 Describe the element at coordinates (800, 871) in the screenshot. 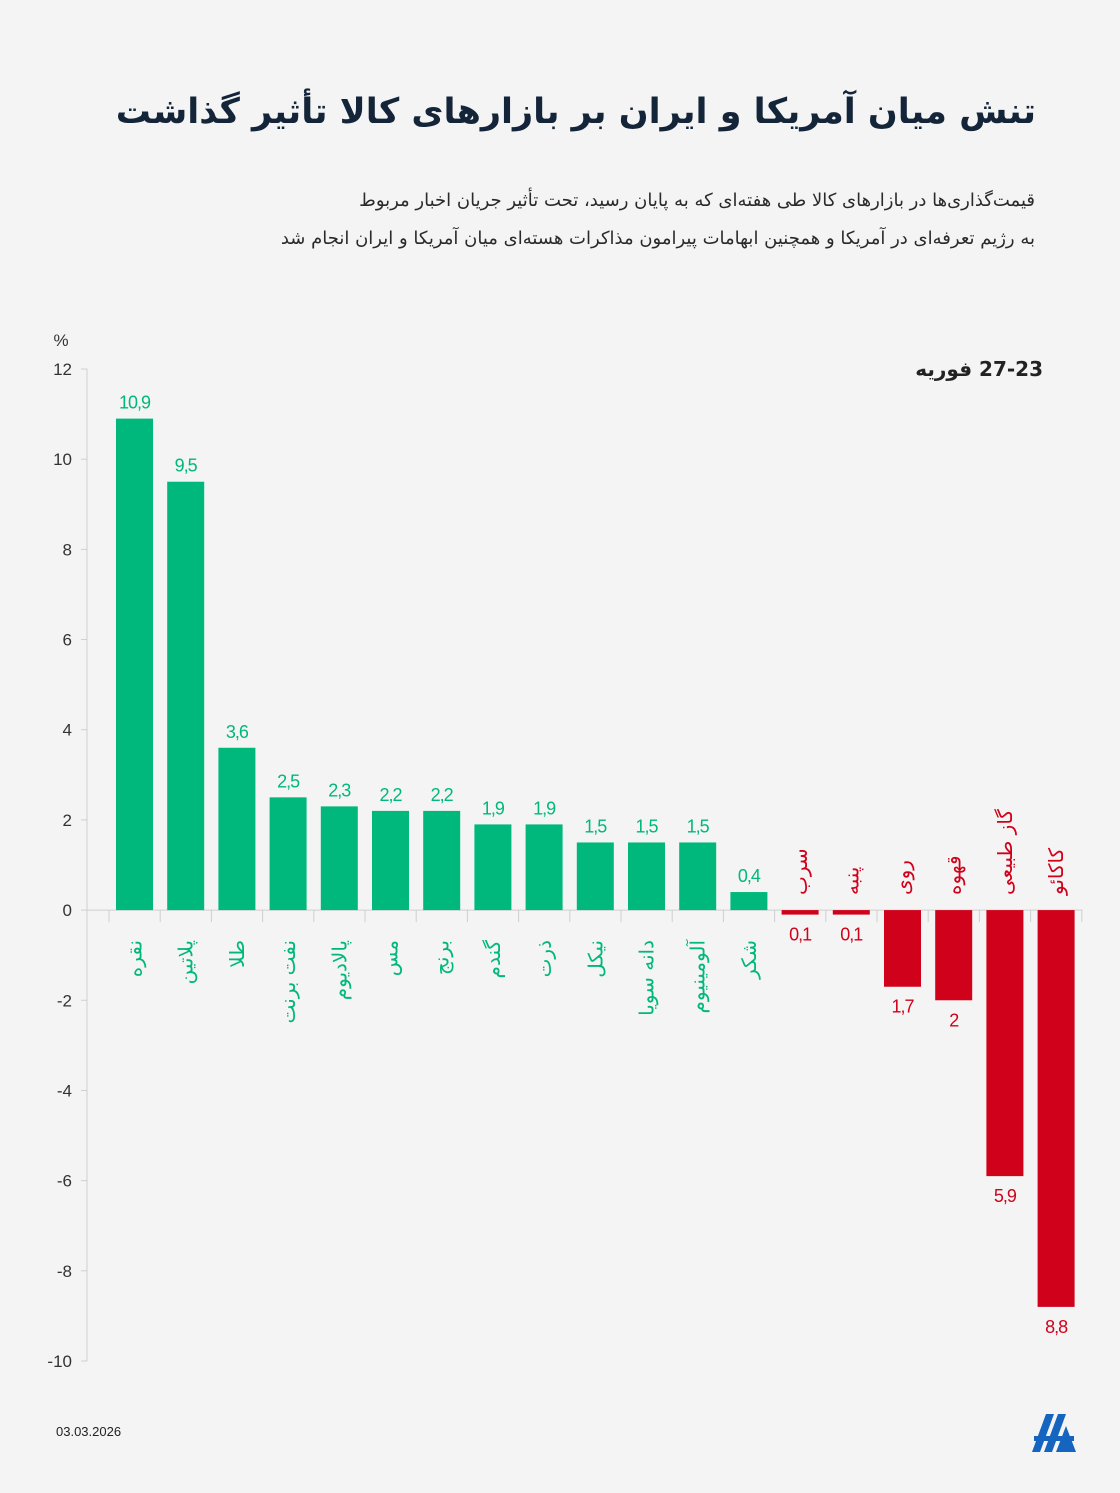

I see `category-label: سرب` at that location.